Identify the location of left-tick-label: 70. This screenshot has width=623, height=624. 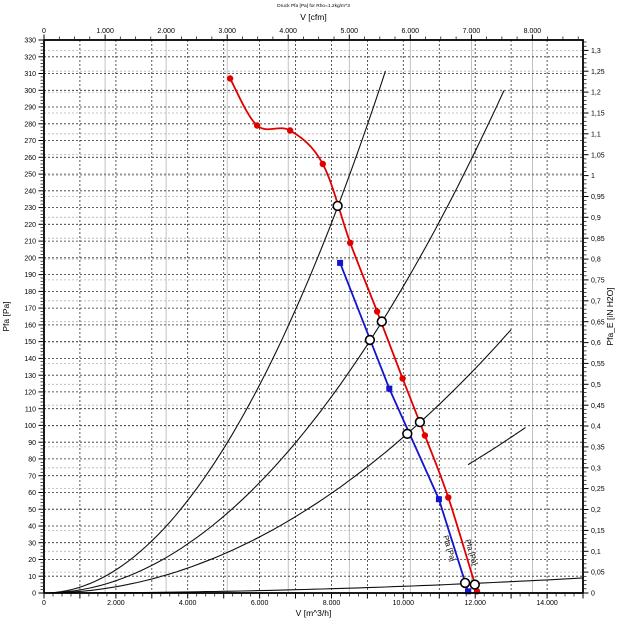
(32, 476).